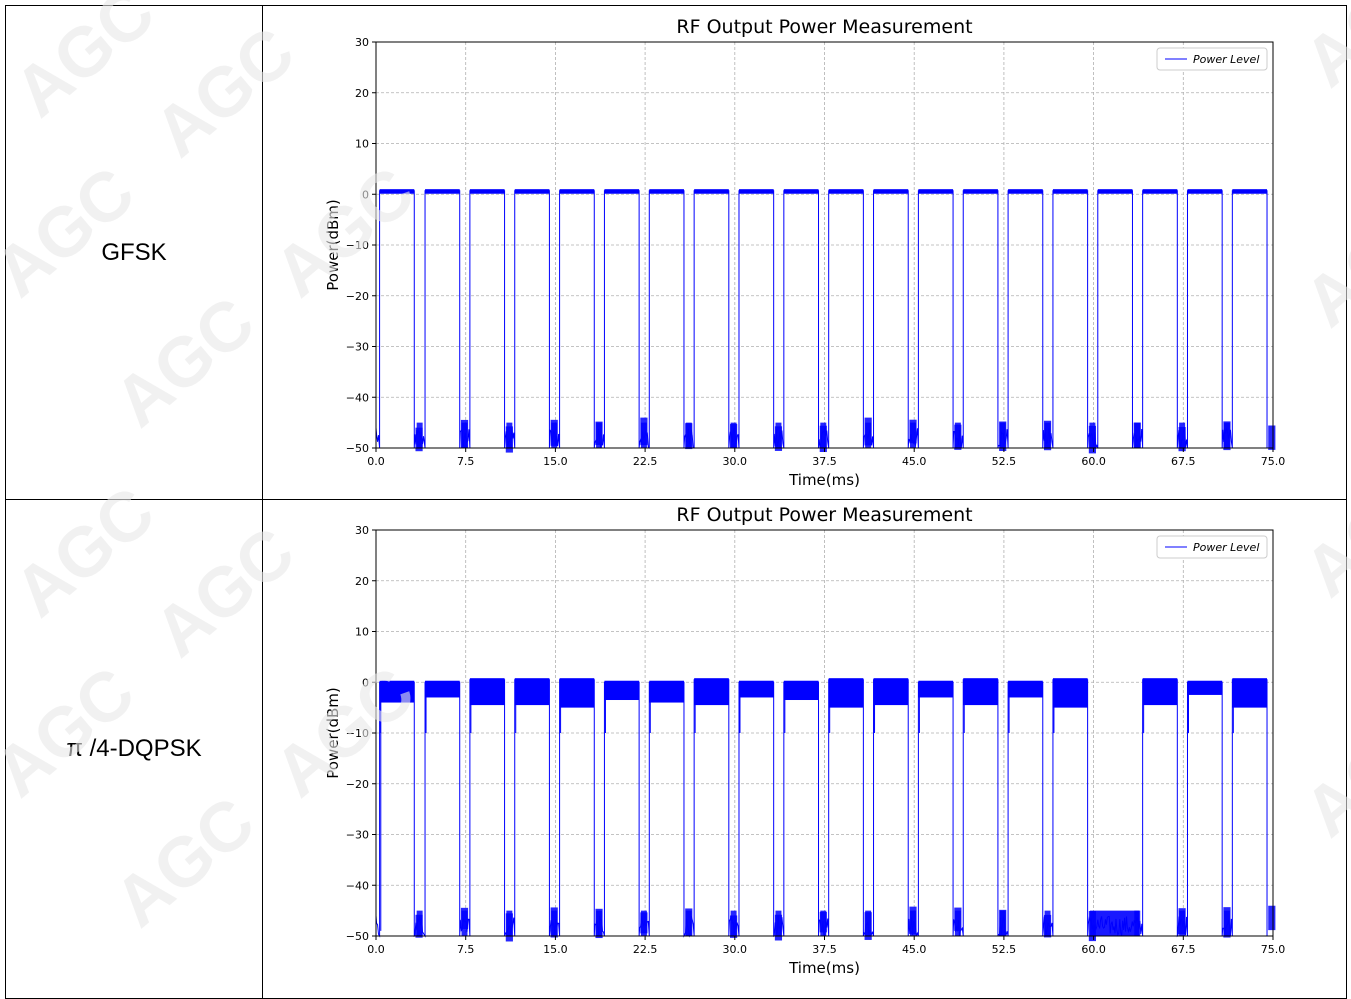 The height and width of the screenshot is (999, 1351). I want to click on row-label-cell-dqpsk: π /4-DQPSK, so click(134, 749).